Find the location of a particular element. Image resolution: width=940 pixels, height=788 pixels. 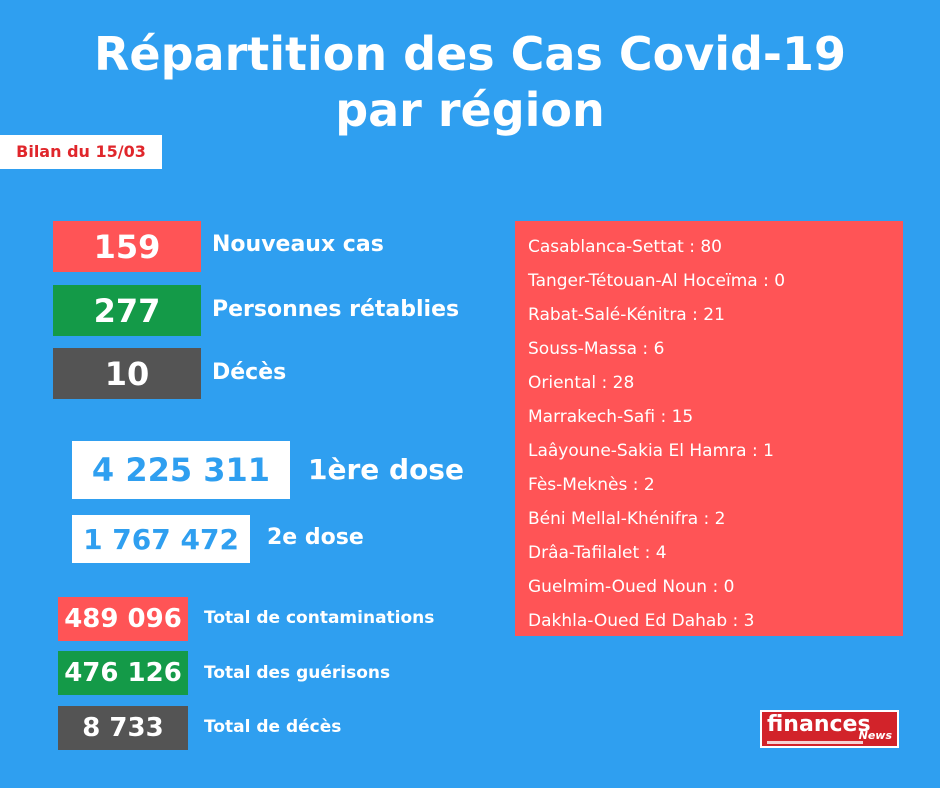

total-contaminations-label: Total de contaminations is located at coordinates (319, 618).